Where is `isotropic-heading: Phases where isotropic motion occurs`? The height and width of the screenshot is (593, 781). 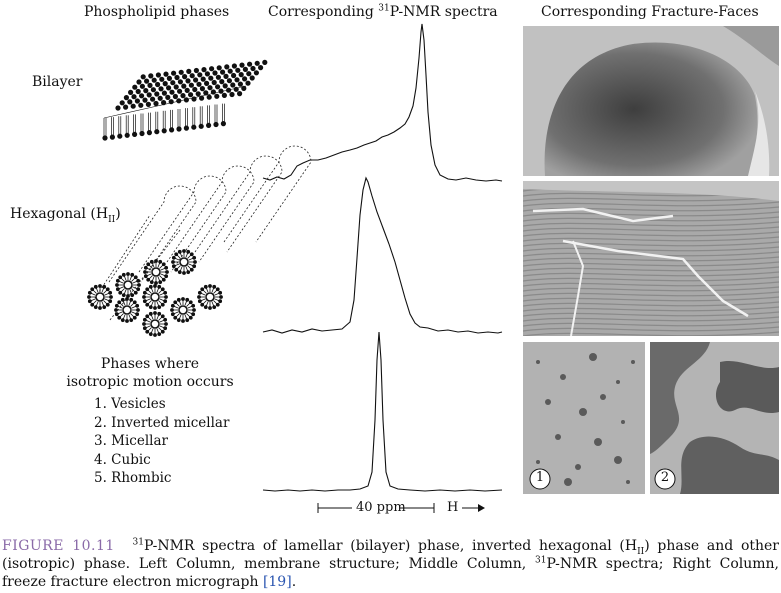 isotropic-heading: Phases where isotropic motion occurs is located at coordinates (150, 373).